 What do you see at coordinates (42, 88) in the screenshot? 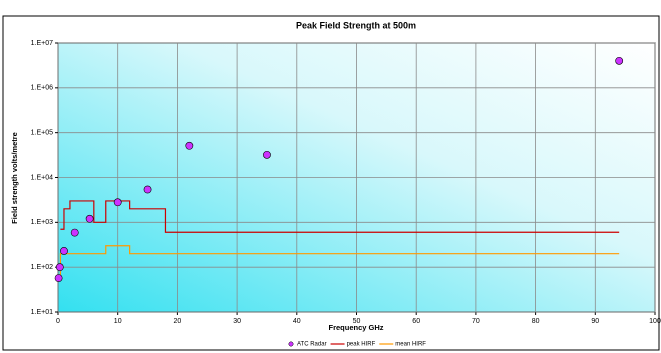
I see `y-tick-label: 1.E+06` at bounding box center [42, 88].